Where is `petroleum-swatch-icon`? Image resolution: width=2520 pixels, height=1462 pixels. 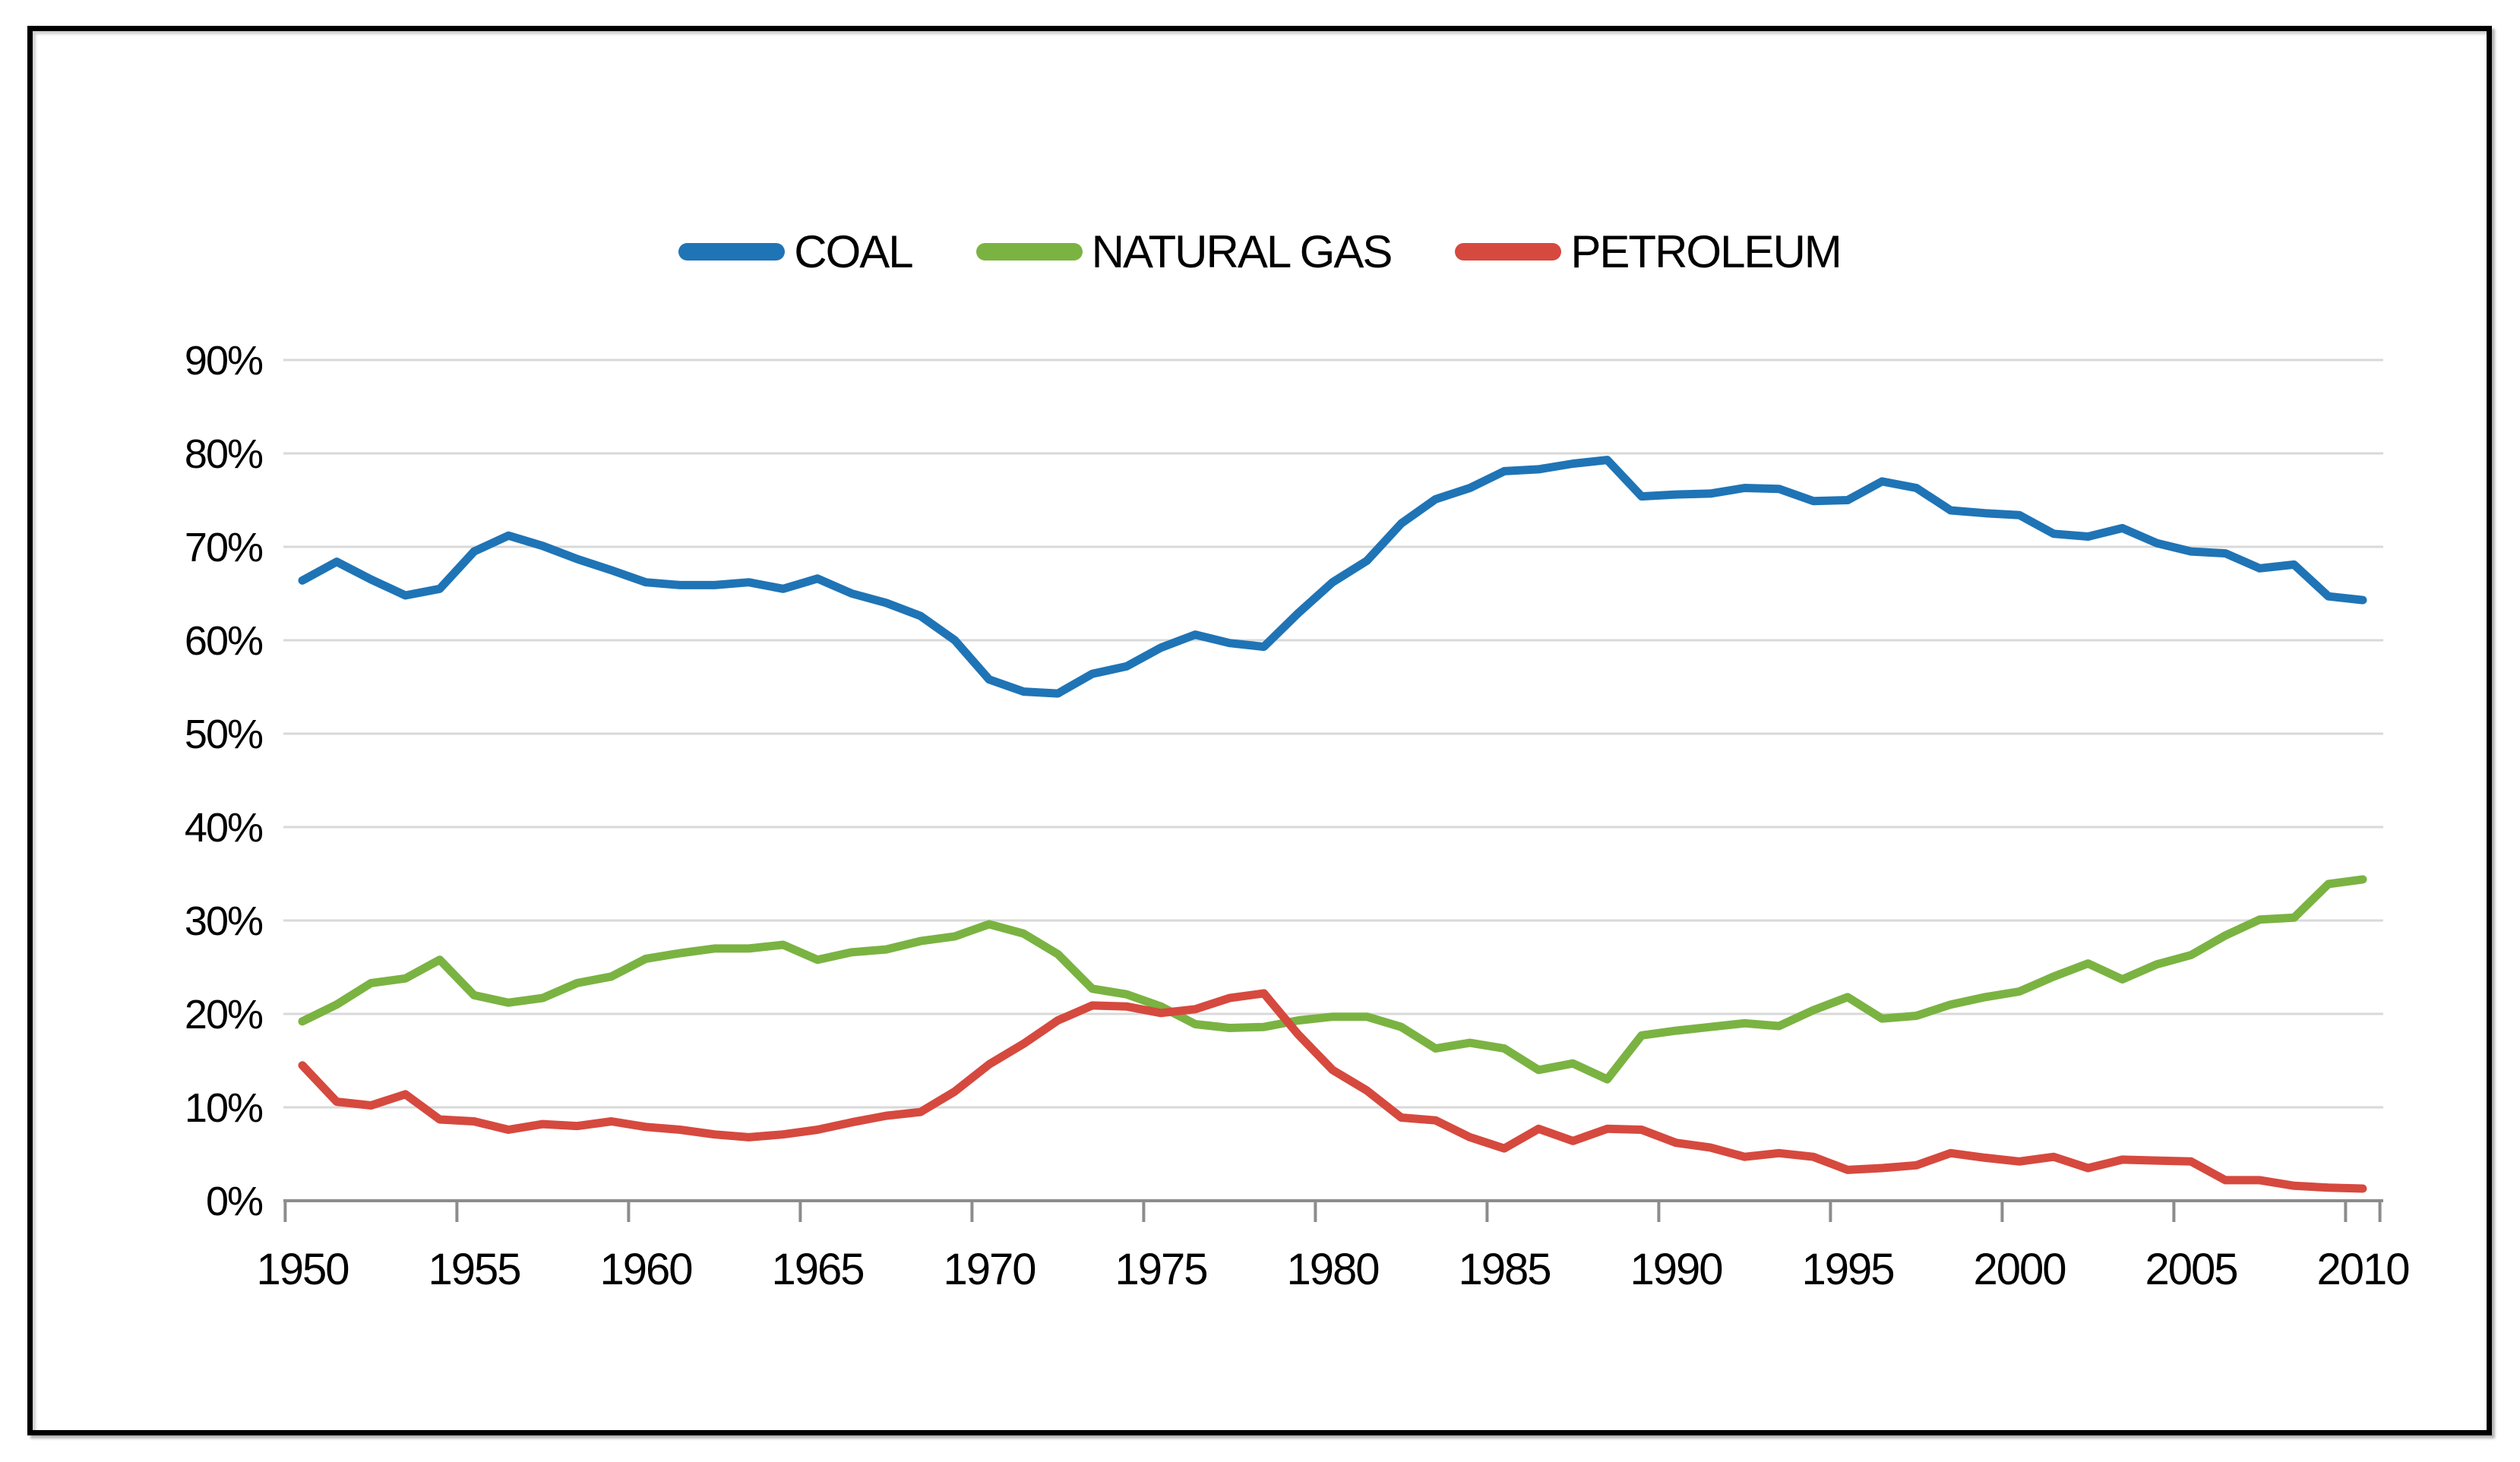
petroleum-swatch-icon is located at coordinates (1508, 252).